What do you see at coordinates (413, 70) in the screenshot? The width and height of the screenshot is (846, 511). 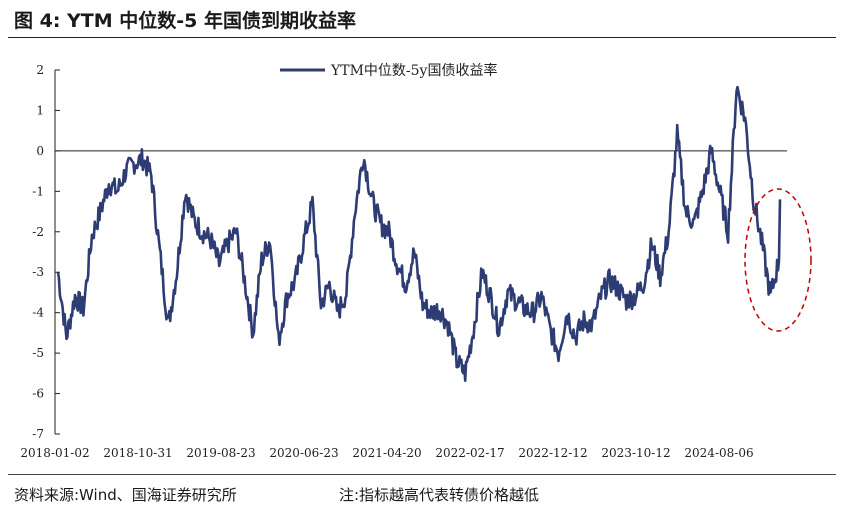 I see `legend-label: YTM中位数-5y国债收益率` at bounding box center [413, 70].